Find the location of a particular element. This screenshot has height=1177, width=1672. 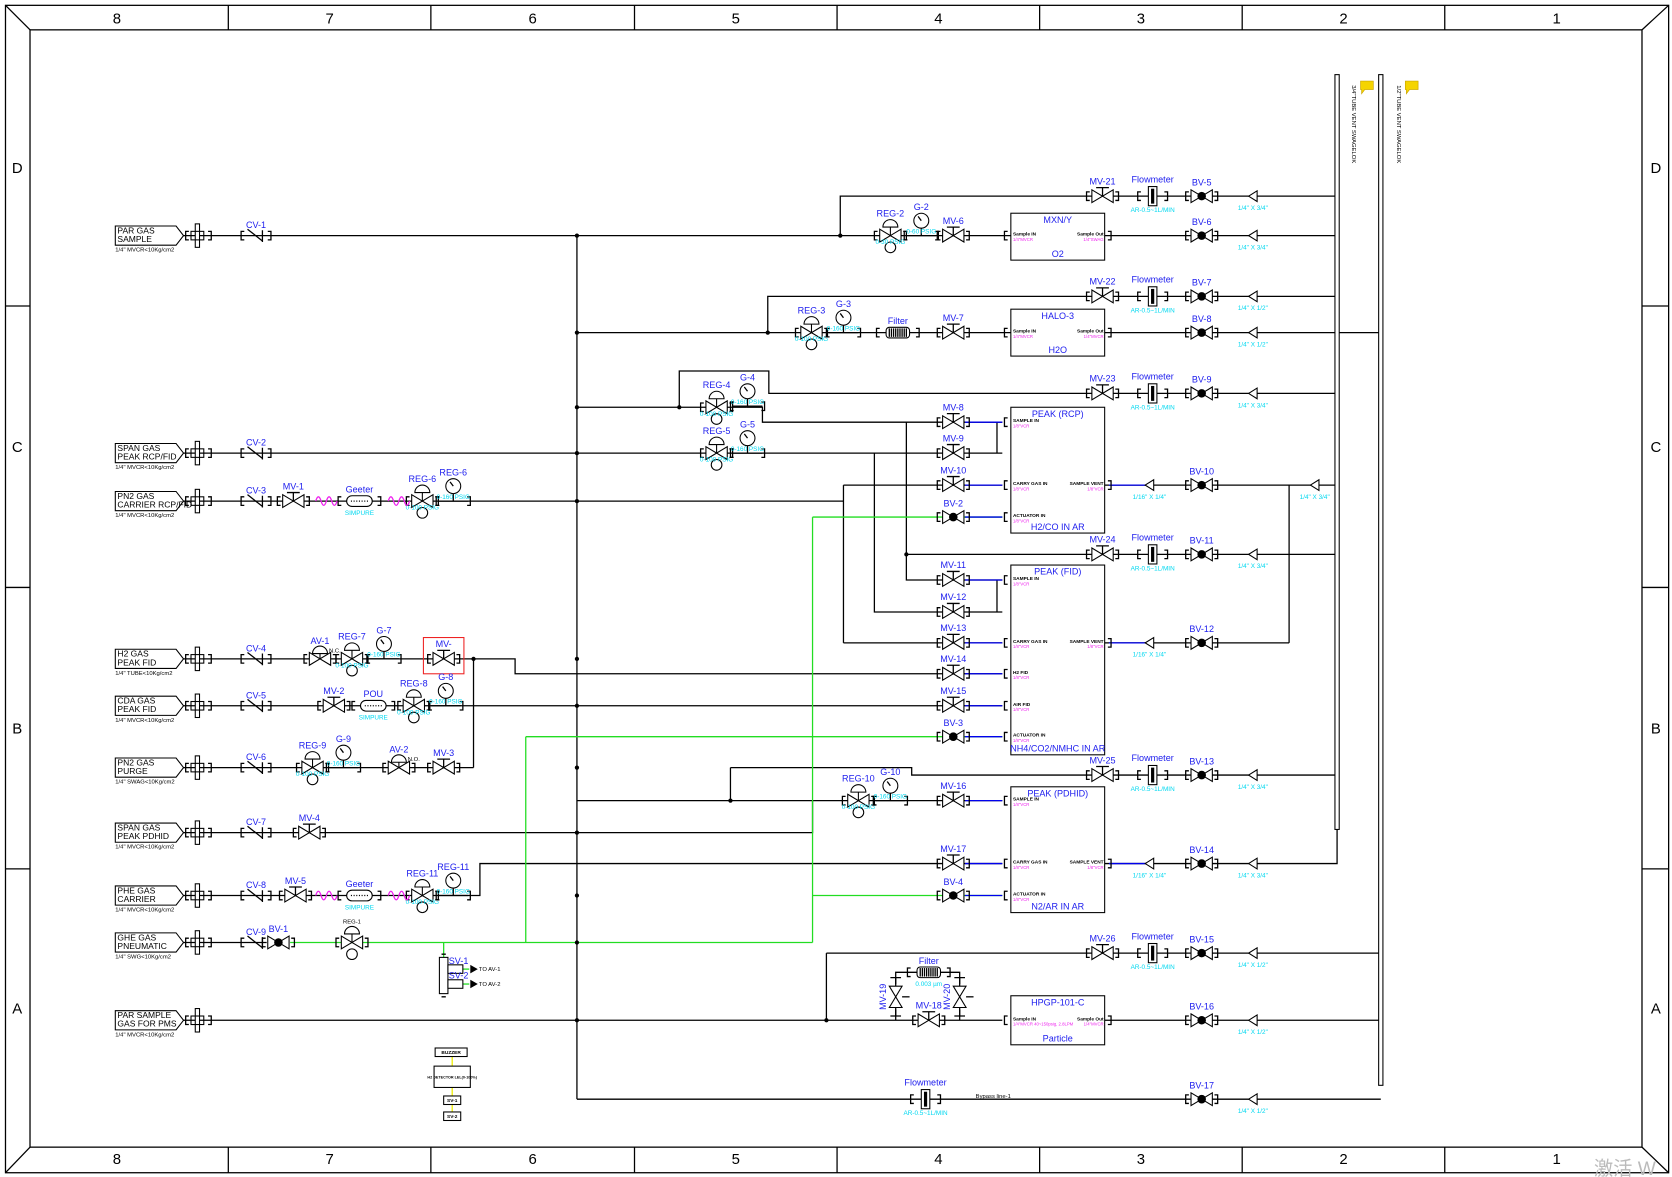

port-in-label: ACTUATOR IN is located at coordinates (1029, 736).